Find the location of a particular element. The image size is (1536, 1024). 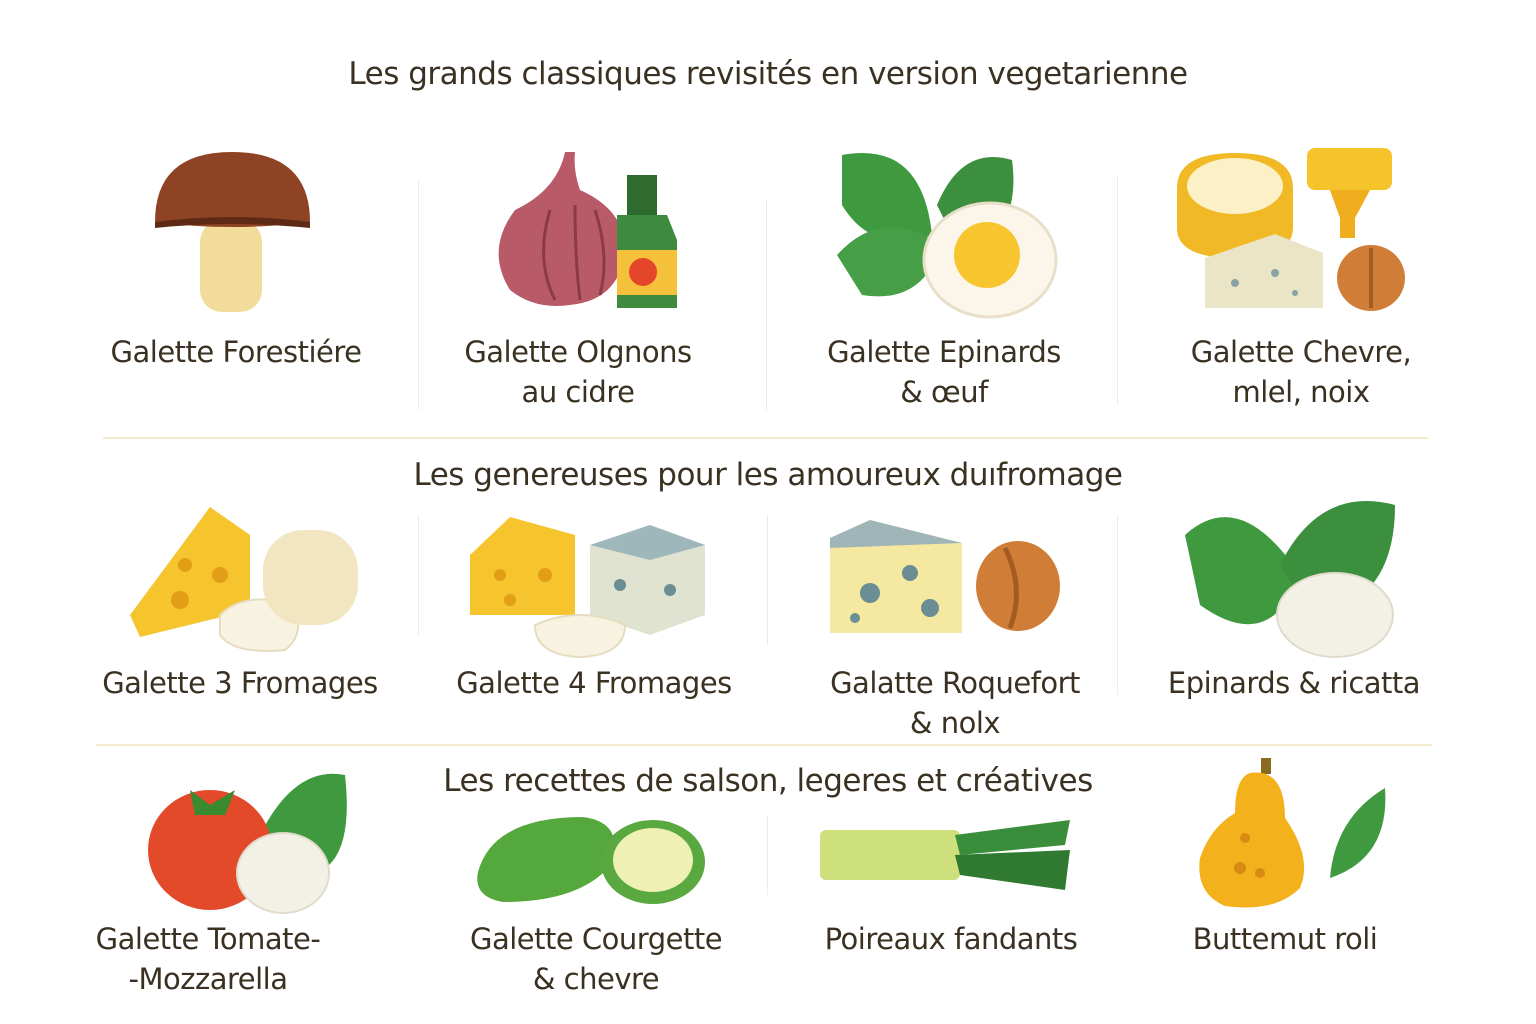

menu-item-galette-epinards-oeuf: Galette Epinards & œuf is located at coordinates (944, 372).